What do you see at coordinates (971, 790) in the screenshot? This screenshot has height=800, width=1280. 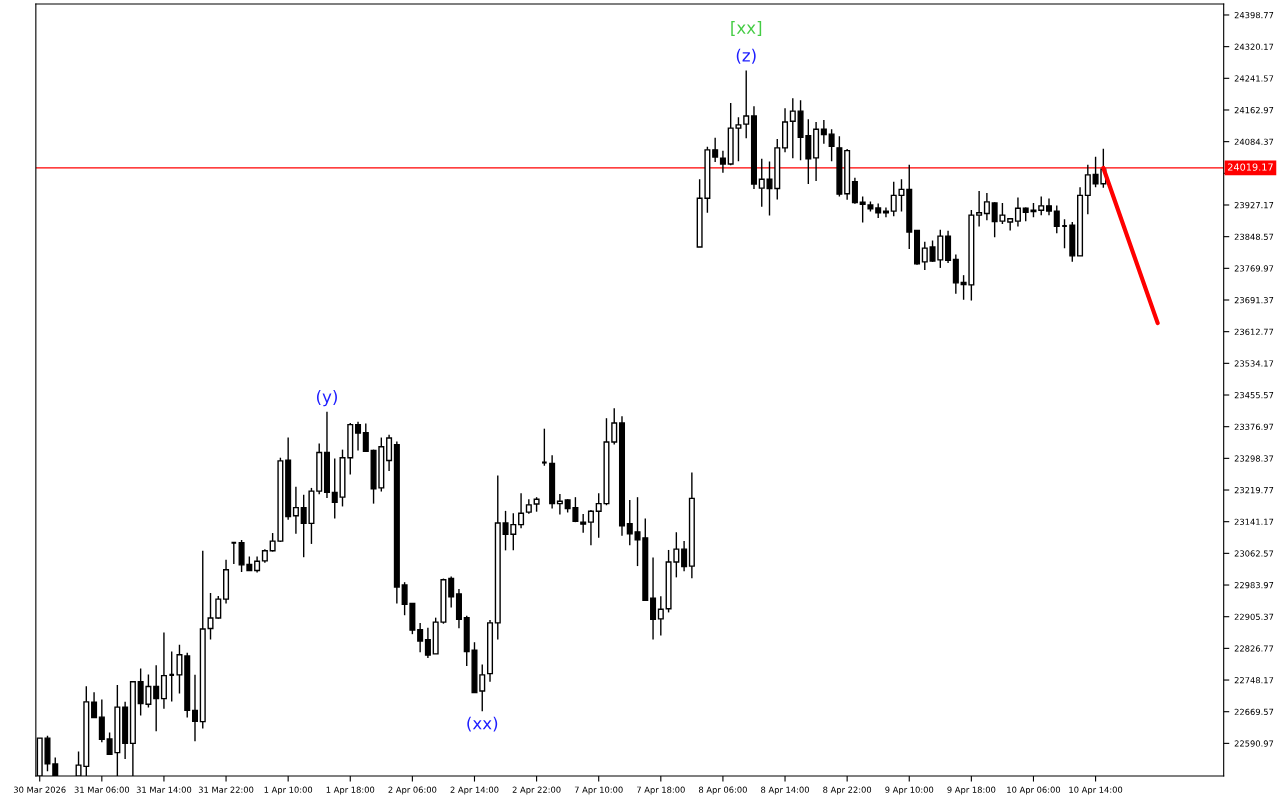 I see `x-tick-label: 9 Apr 18:00` at bounding box center [971, 790].